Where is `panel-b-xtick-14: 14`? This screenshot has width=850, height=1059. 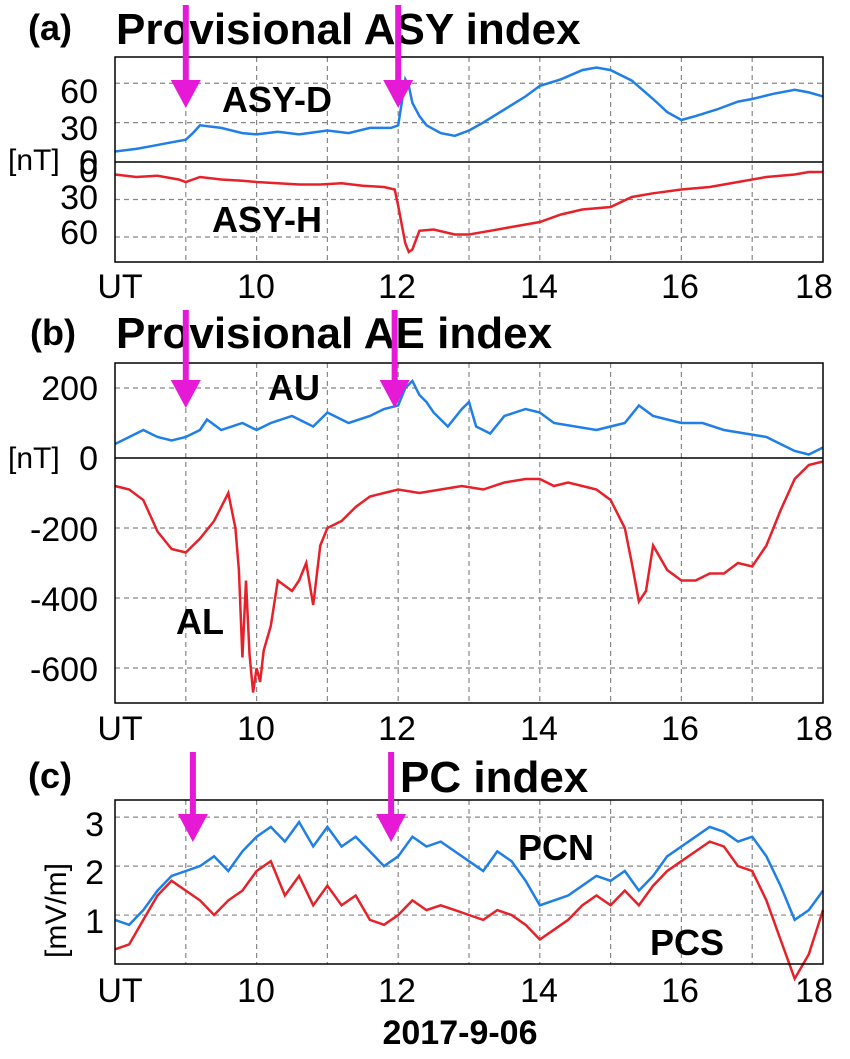 panel-b-xtick-14: 14 is located at coordinates (539, 729).